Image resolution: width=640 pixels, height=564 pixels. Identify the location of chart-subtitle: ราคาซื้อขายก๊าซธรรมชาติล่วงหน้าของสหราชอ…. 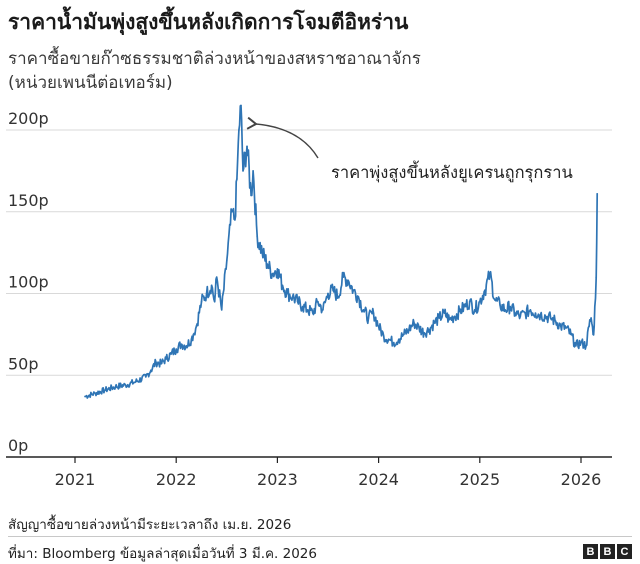
(318, 71).